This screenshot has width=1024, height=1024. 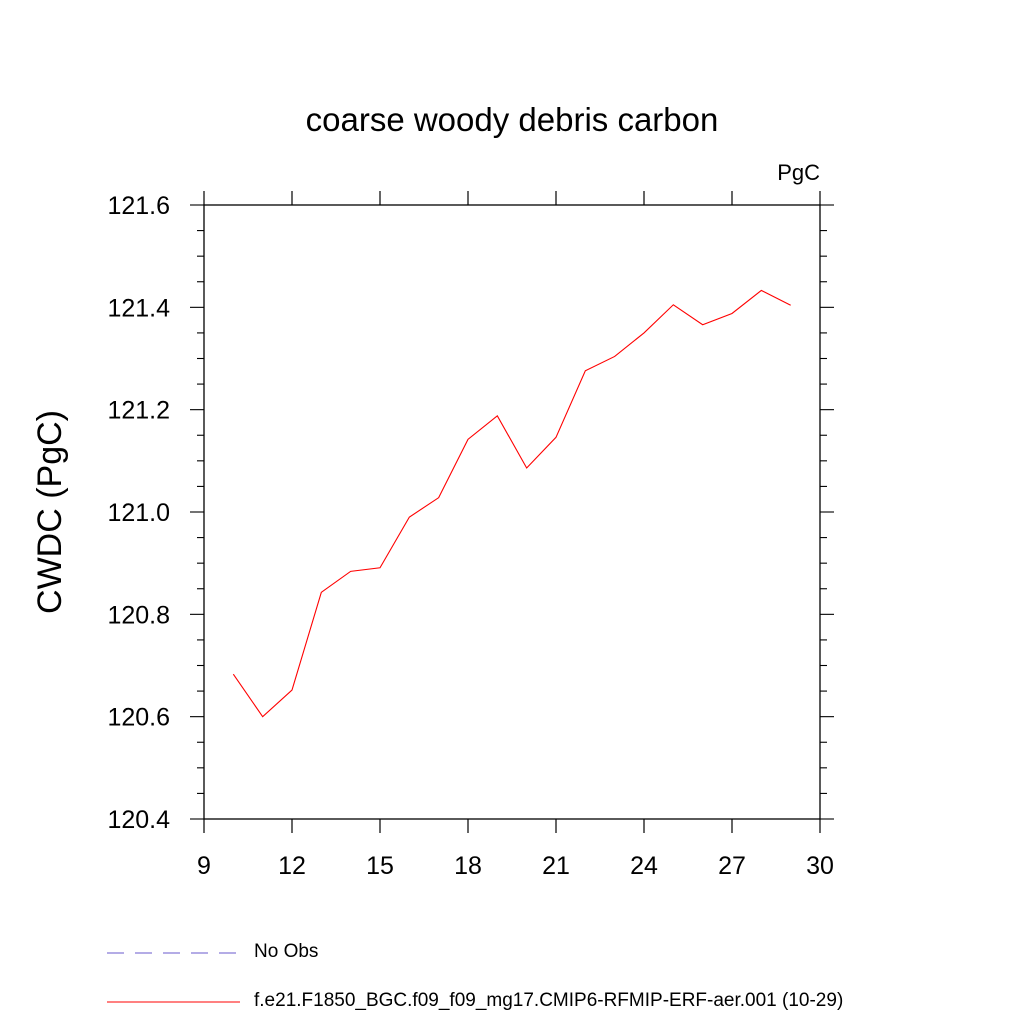 What do you see at coordinates (798, 172) in the screenshot?
I see `units-label: PgC` at bounding box center [798, 172].